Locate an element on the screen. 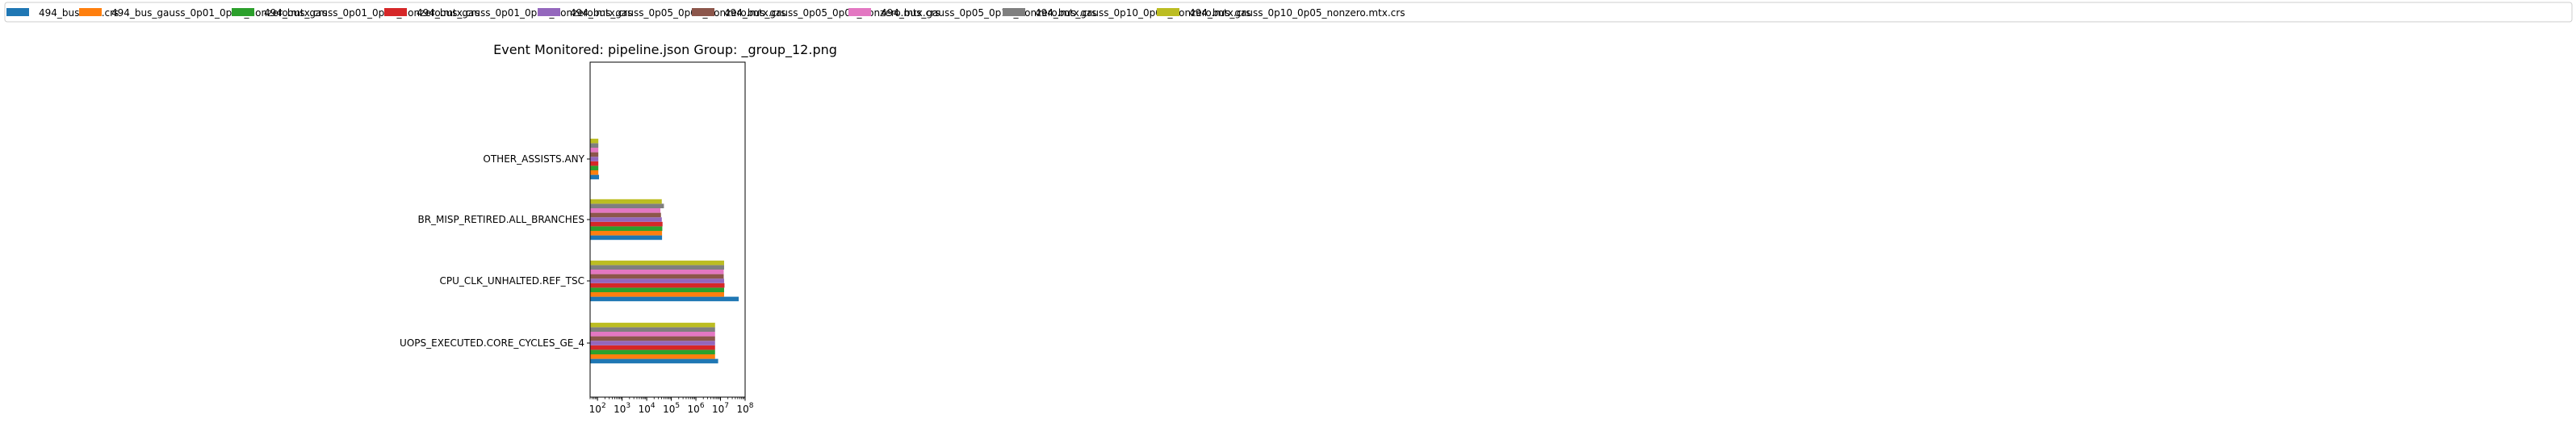 The image size is (2576, 427). y-tick-label: BR_MISP_RETIRED.ALL_BRANCHES is located at coordinates (501, 220).